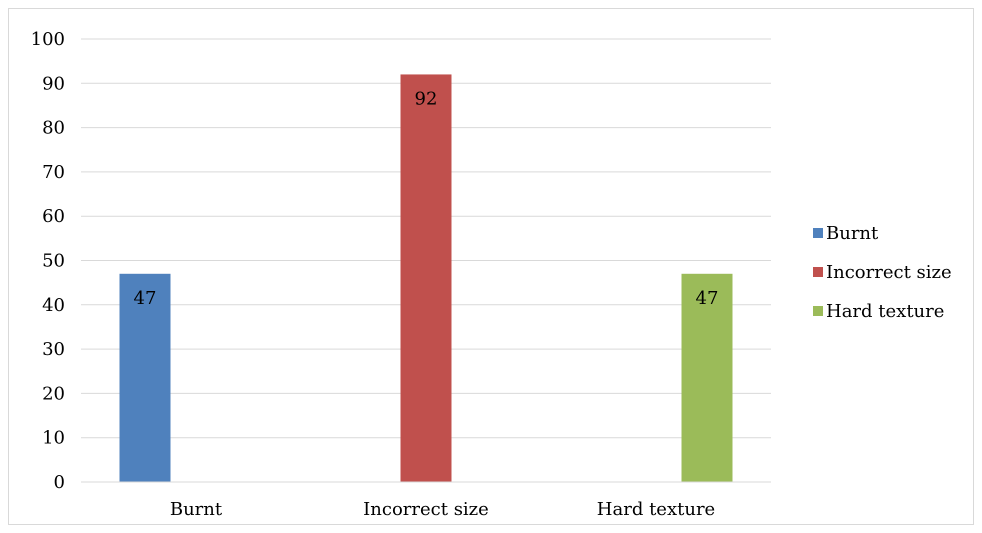 This screenshot has width=982, height=533. Describe the element at coordinates (53, 172) in the screenshot. I see `y-tick-label: 70` at that location.